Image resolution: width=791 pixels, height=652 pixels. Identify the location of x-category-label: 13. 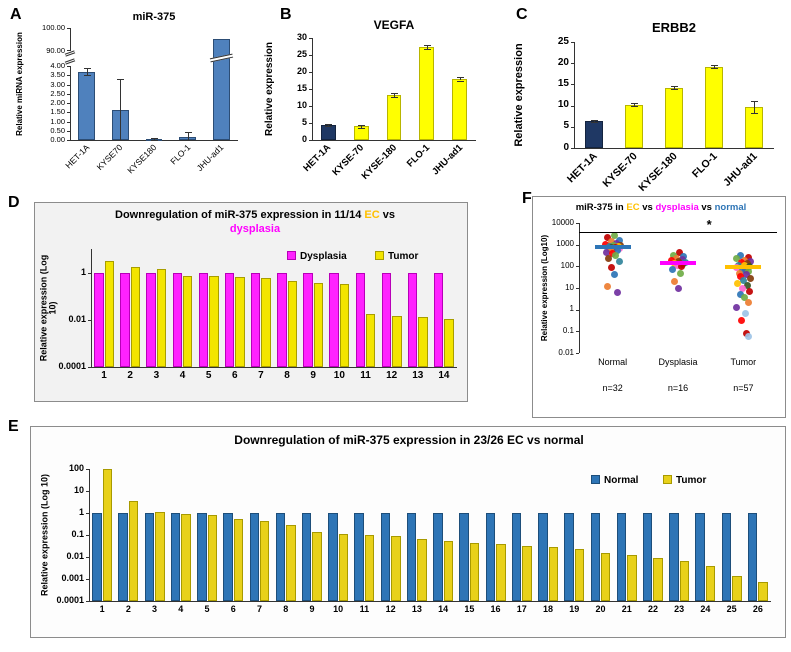
(416, 609).